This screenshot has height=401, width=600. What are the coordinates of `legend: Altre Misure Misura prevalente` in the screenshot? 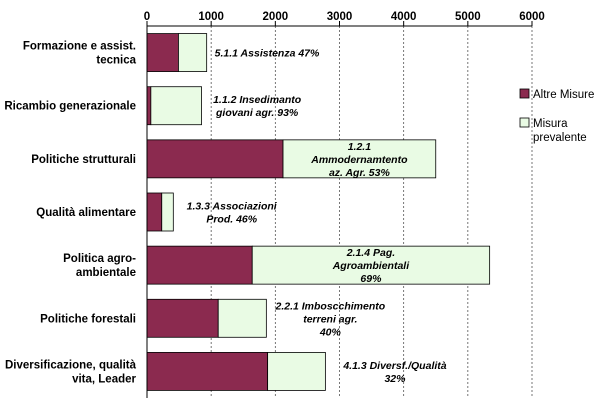 It's located at (556, 116).